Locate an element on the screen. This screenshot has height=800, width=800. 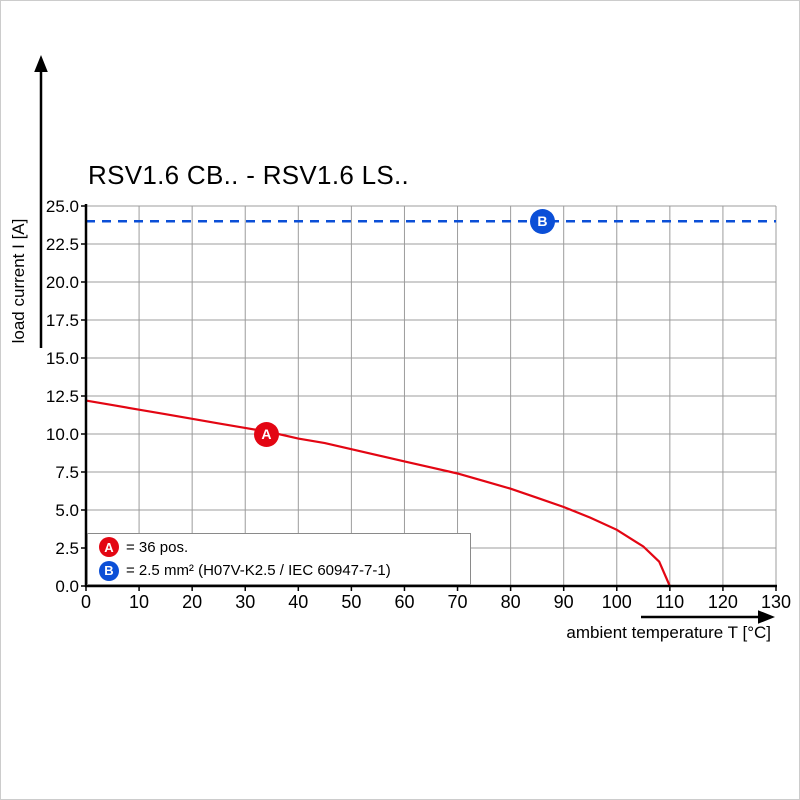
svg-text: 5.0 is located at coordinates (67, 510).